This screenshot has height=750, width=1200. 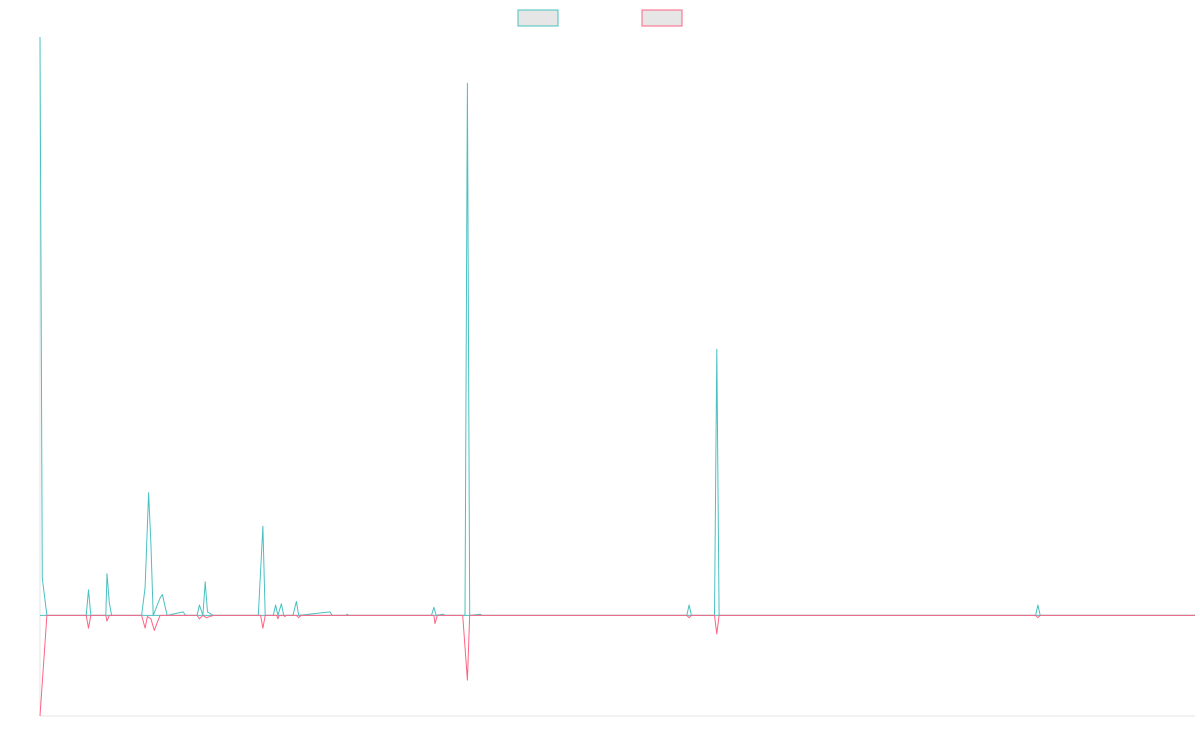 I want to click on legend, so click(x=600, y=18).